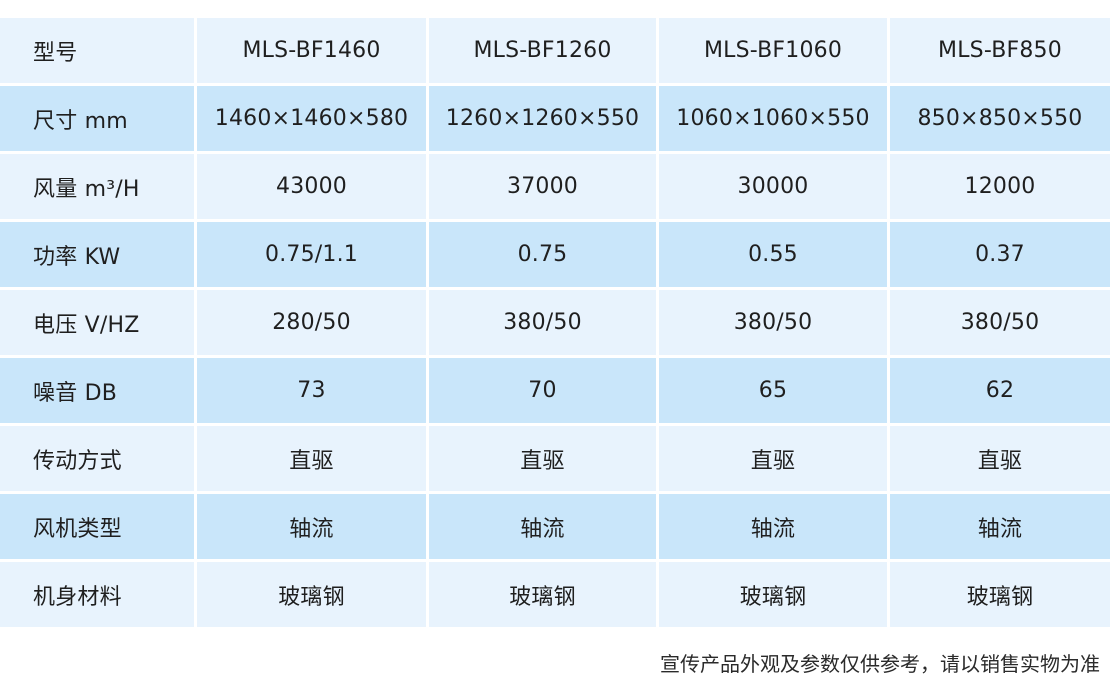 This screenshot has width=1110, height=698. What do you see at coordinates (310, 254) in the screenshot?
I see `table-cell: 0.75/1.1` at bounding box center [310, 254].